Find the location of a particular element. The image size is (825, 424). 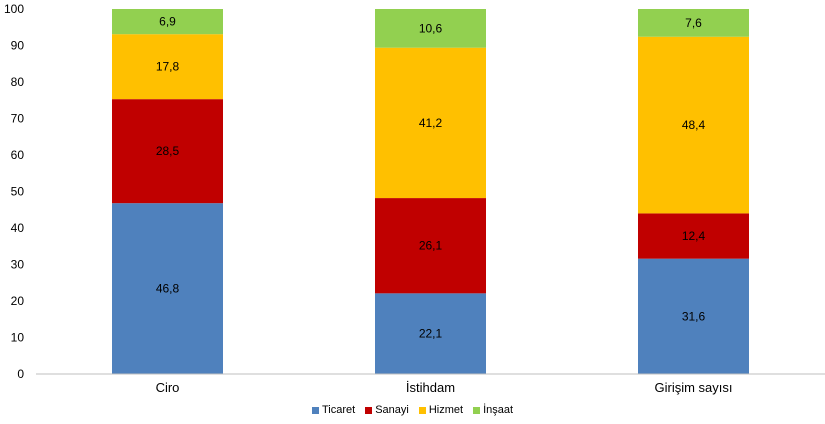

legend-label: Ticaret is located at coordinates (338, 410).